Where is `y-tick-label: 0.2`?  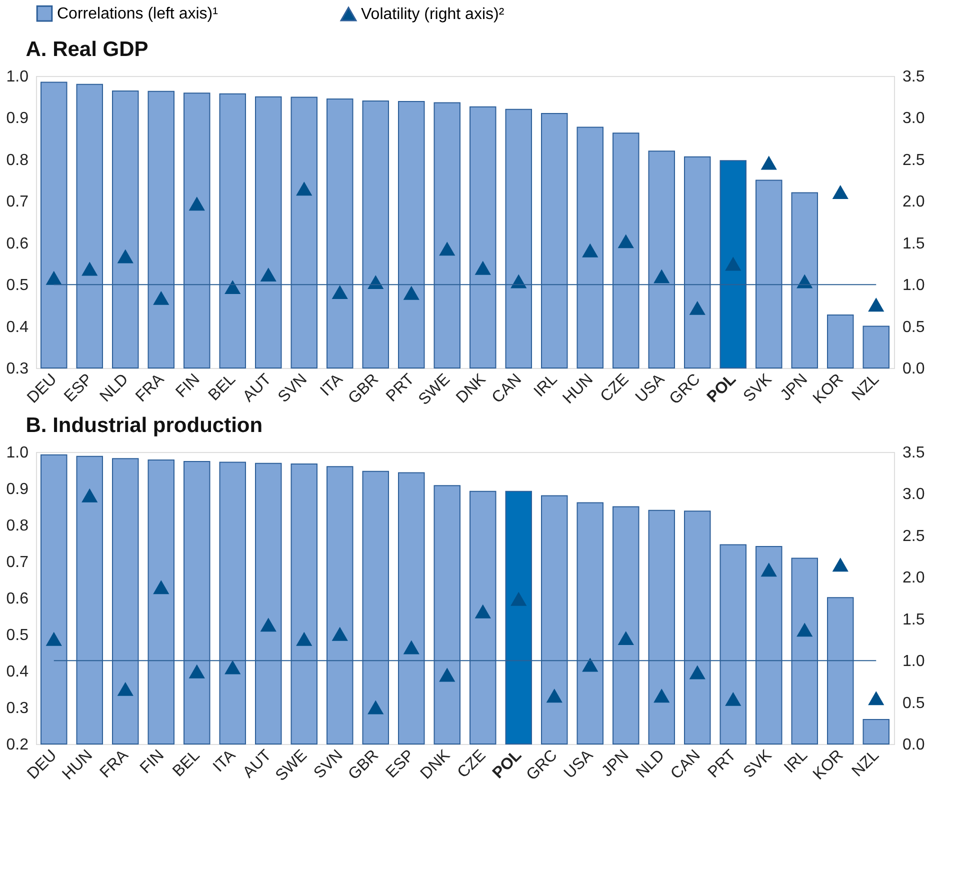 y-tick-label: 0.2 is located at coordinates (17, 745).